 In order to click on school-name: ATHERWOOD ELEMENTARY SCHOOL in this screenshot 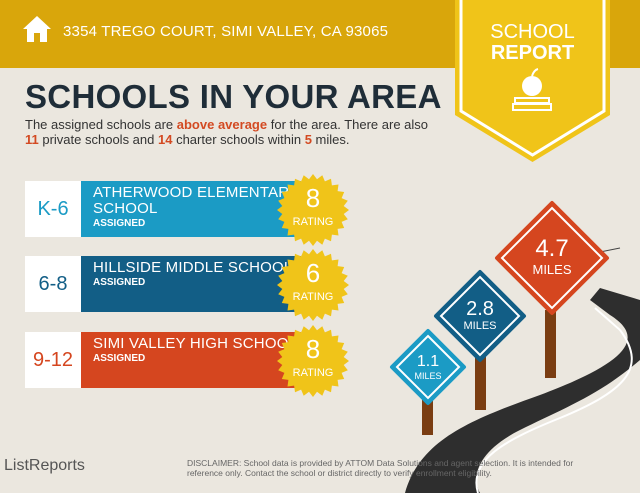, I will do `click(196, 200)`.